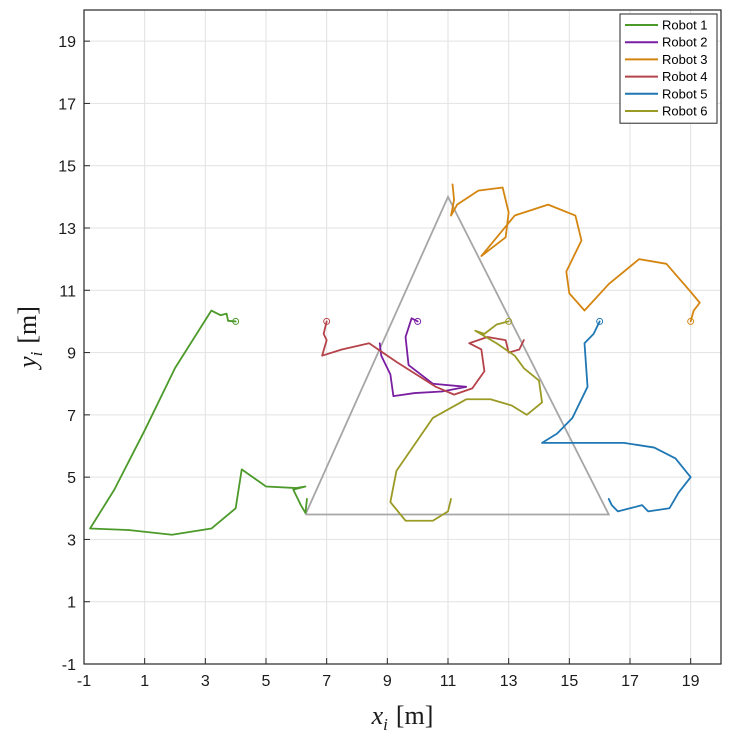 This screenshot has height=737, width=729. I want to click on y-tick-label: 1, so click(71, 603).